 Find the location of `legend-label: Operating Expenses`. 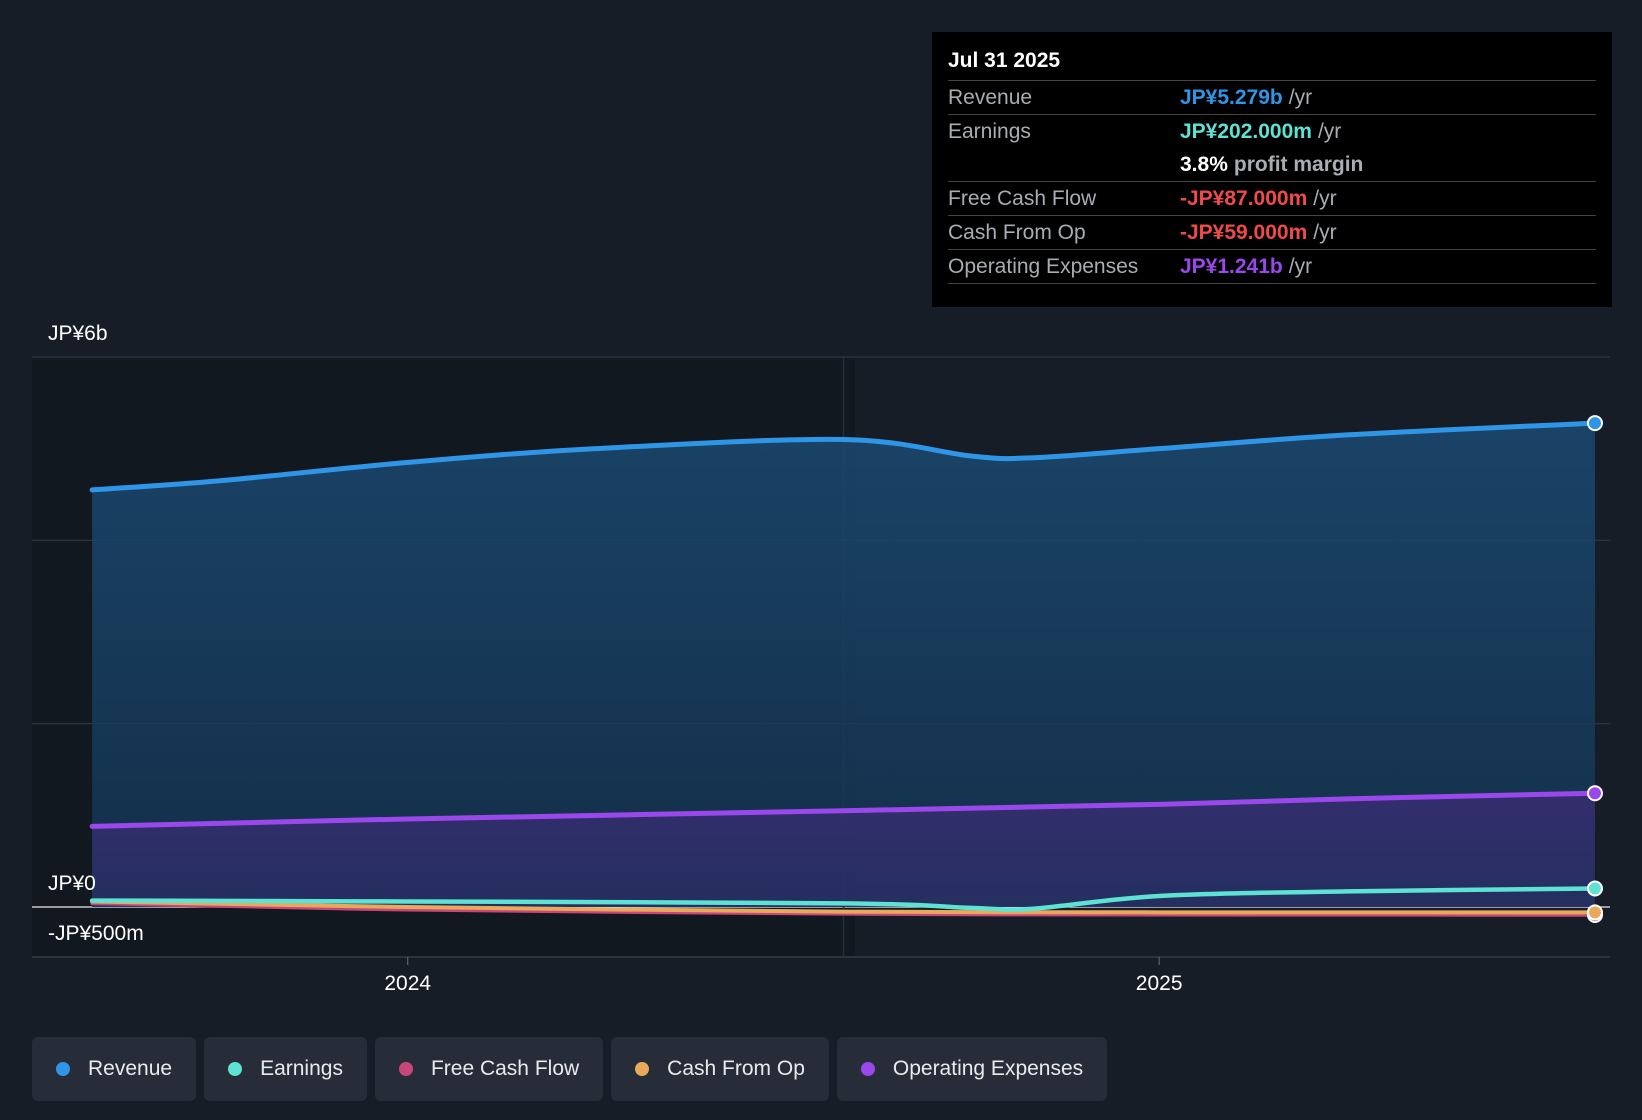

legend-label: Operating Expenses is located at coordinates (988, 1068).